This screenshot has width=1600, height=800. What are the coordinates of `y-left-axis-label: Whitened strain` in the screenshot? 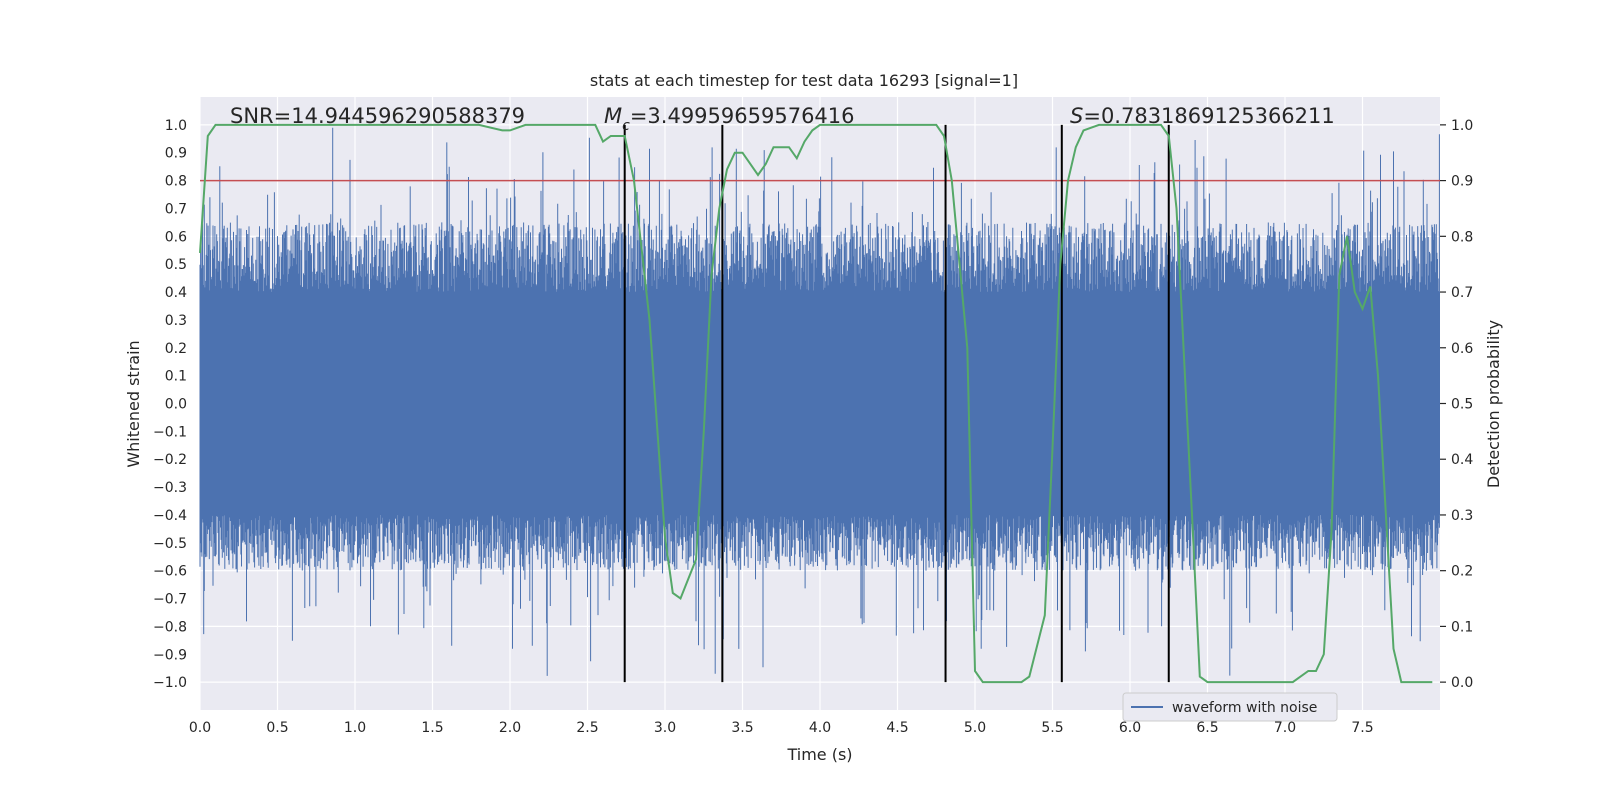 It's located at (133, 403).